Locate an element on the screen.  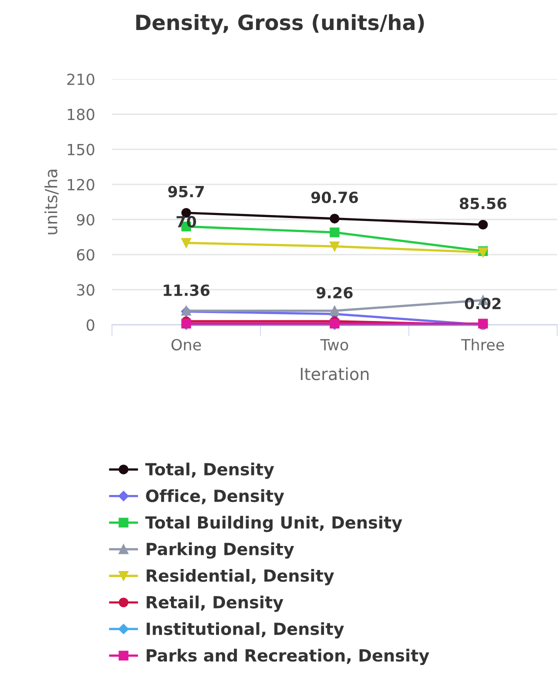
y-tick-label: 150 is located at coordinates (81, 150).